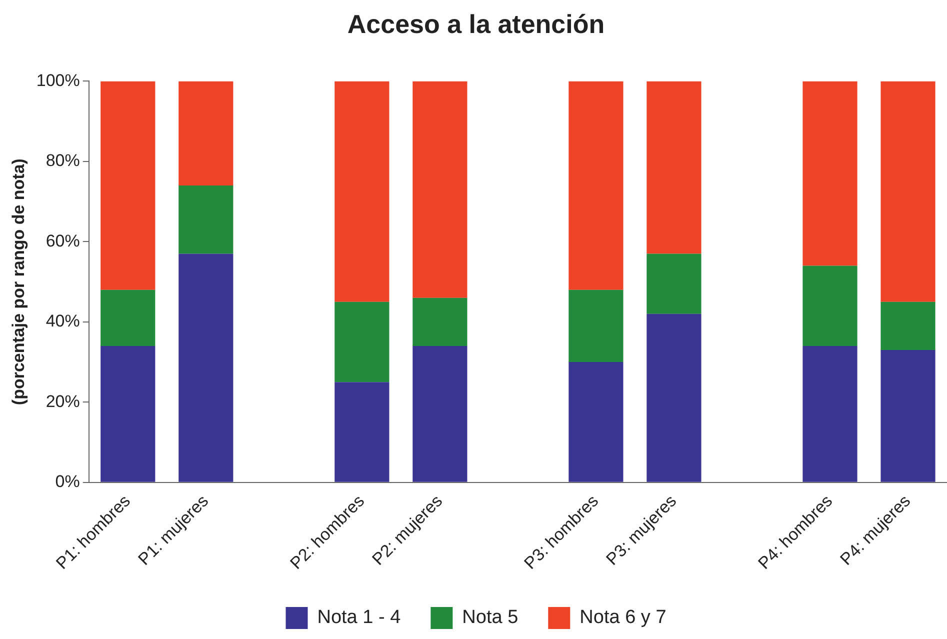  I want to click on y-tick-label: 80%, so click(63, 160).